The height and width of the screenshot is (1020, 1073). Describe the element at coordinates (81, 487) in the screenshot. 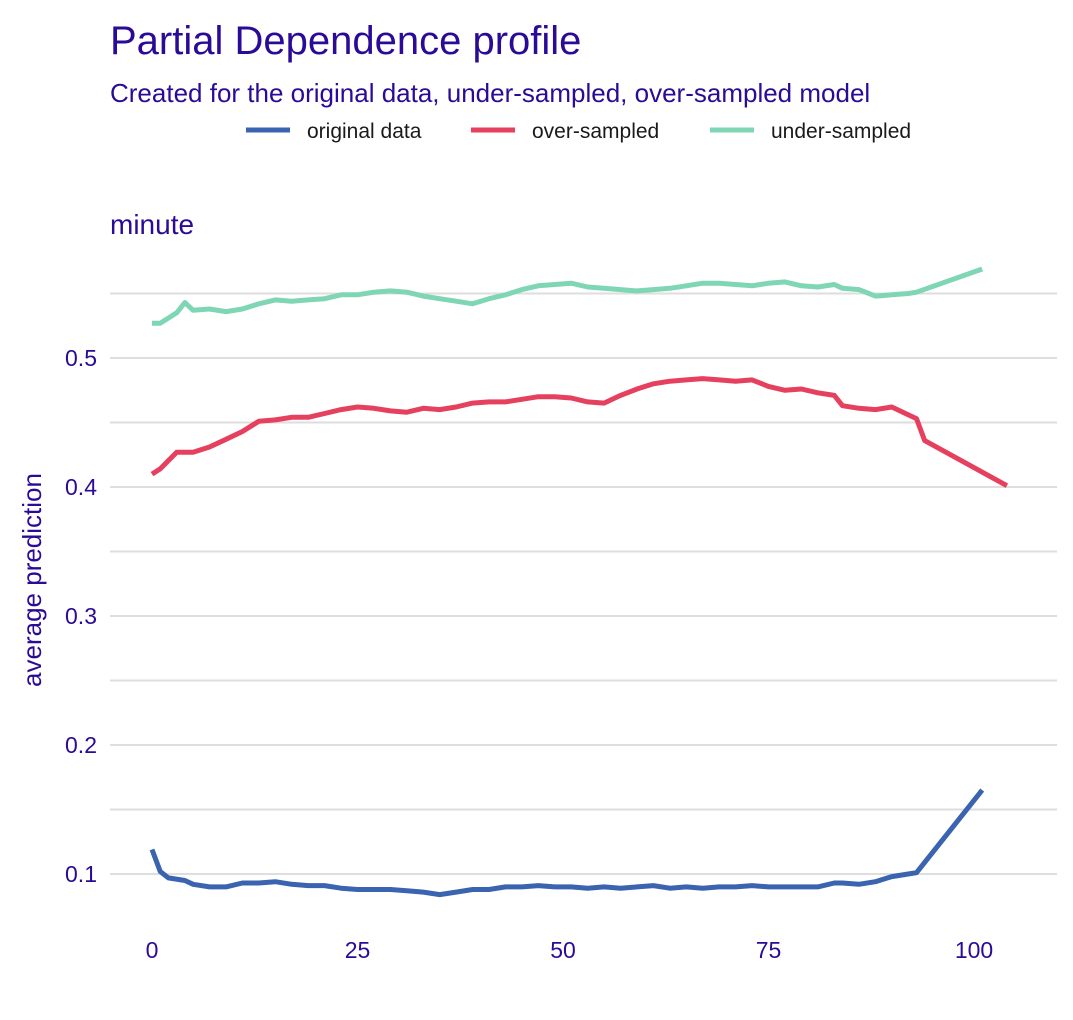

I see `y-tick-label: 0.4` at that location.